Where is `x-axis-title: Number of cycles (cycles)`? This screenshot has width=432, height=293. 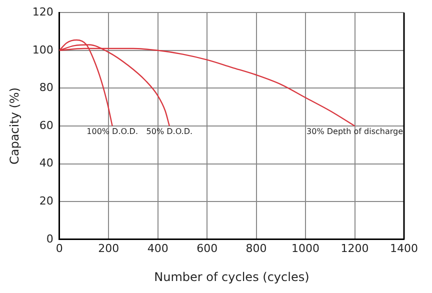
x-axis-title: Number of cycles (cycles) is located at coordinates (232, 277).